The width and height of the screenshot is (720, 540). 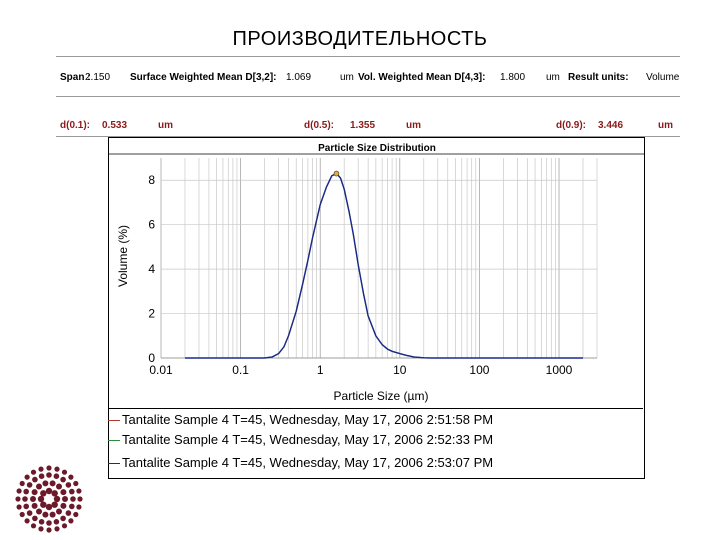 I want to click on surface-weighted-mean-label: Surface Weighted Mean D[3,2]:, so click(x=203, y=77).